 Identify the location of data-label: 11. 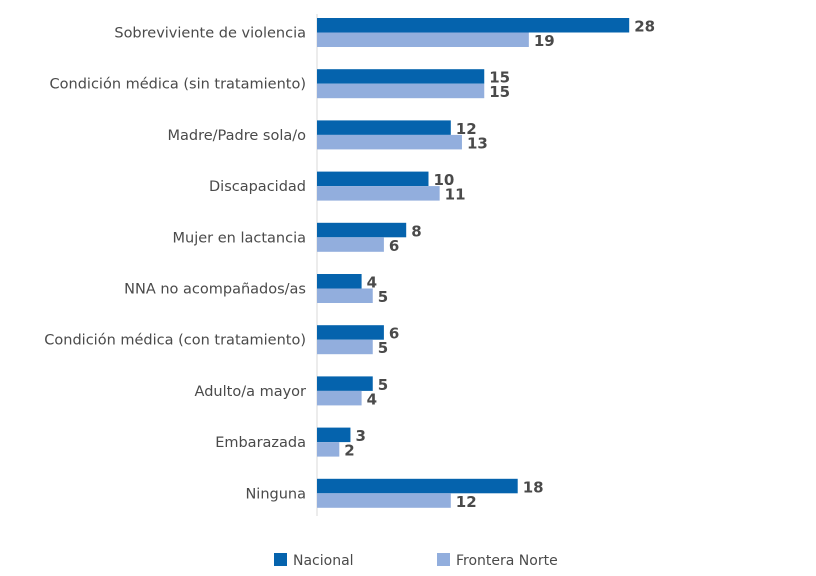
(455, 195).